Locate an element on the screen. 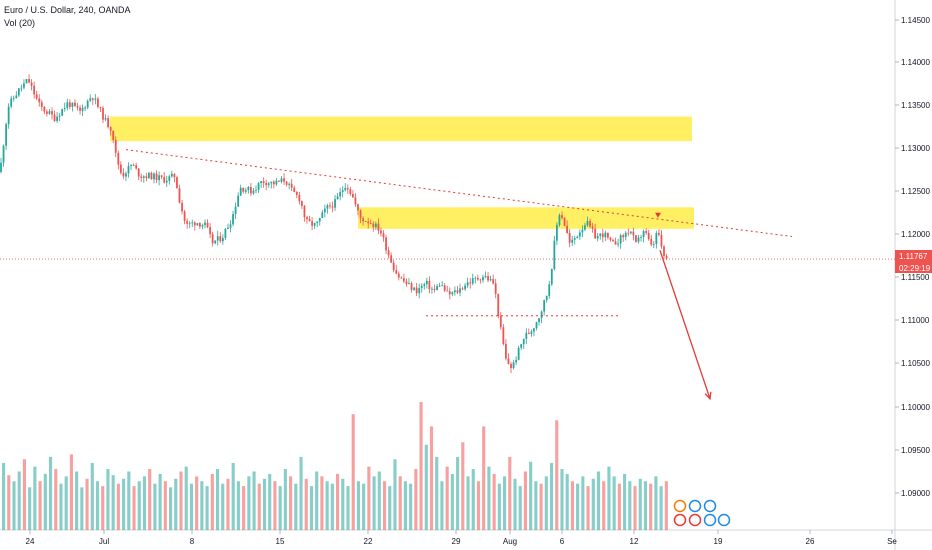 The width and height of the screenshot is (932, 550). resistance-trendline is located at coordinates (459, 193).